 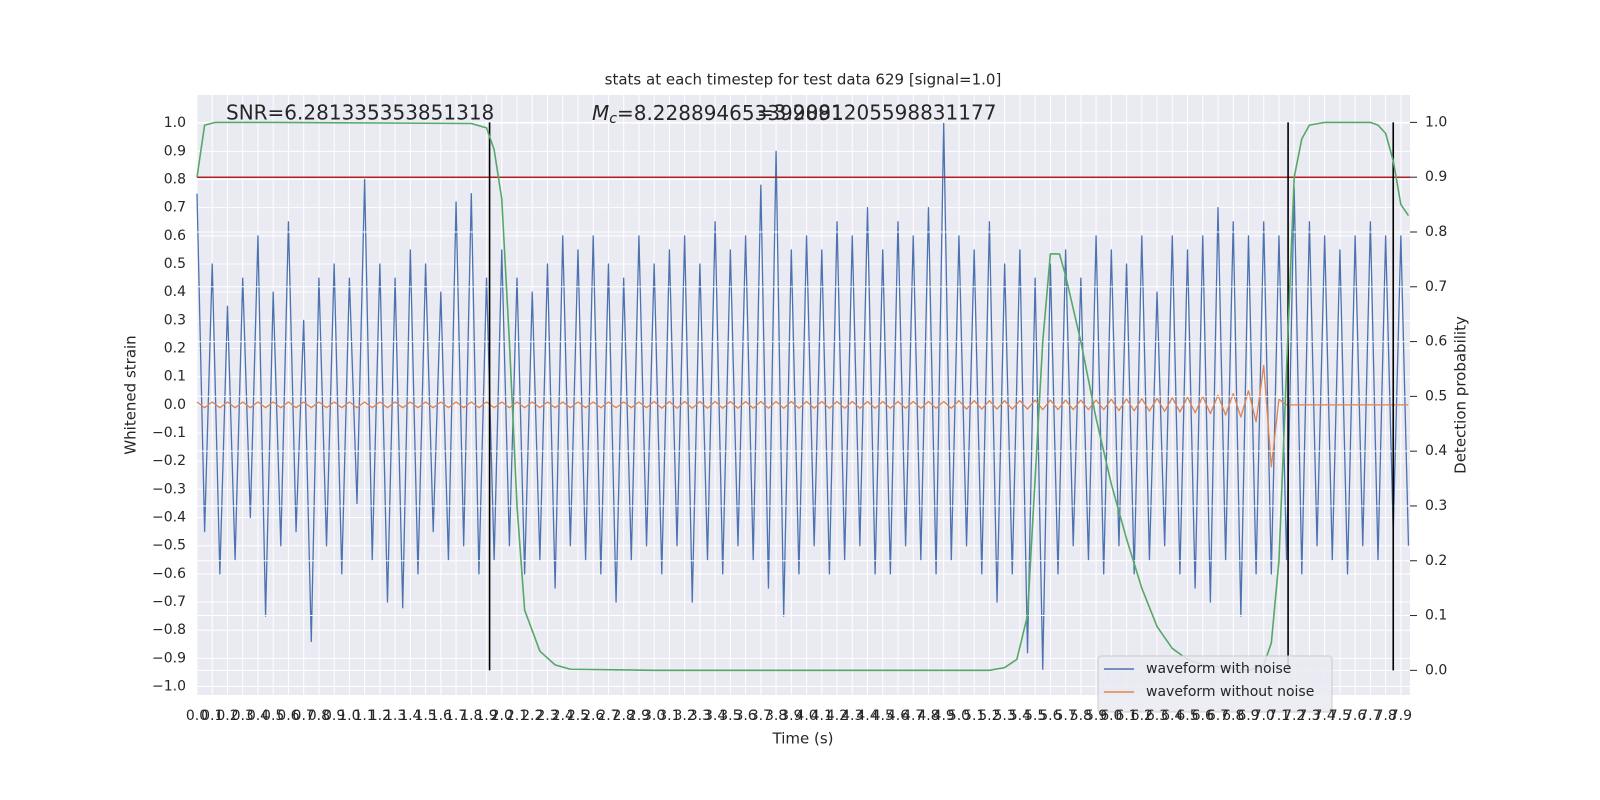 What do you see at coordinates (169, 602) in the screenshot?
I see `y-tick-label: −0.7` at bounding box center [169, 602].